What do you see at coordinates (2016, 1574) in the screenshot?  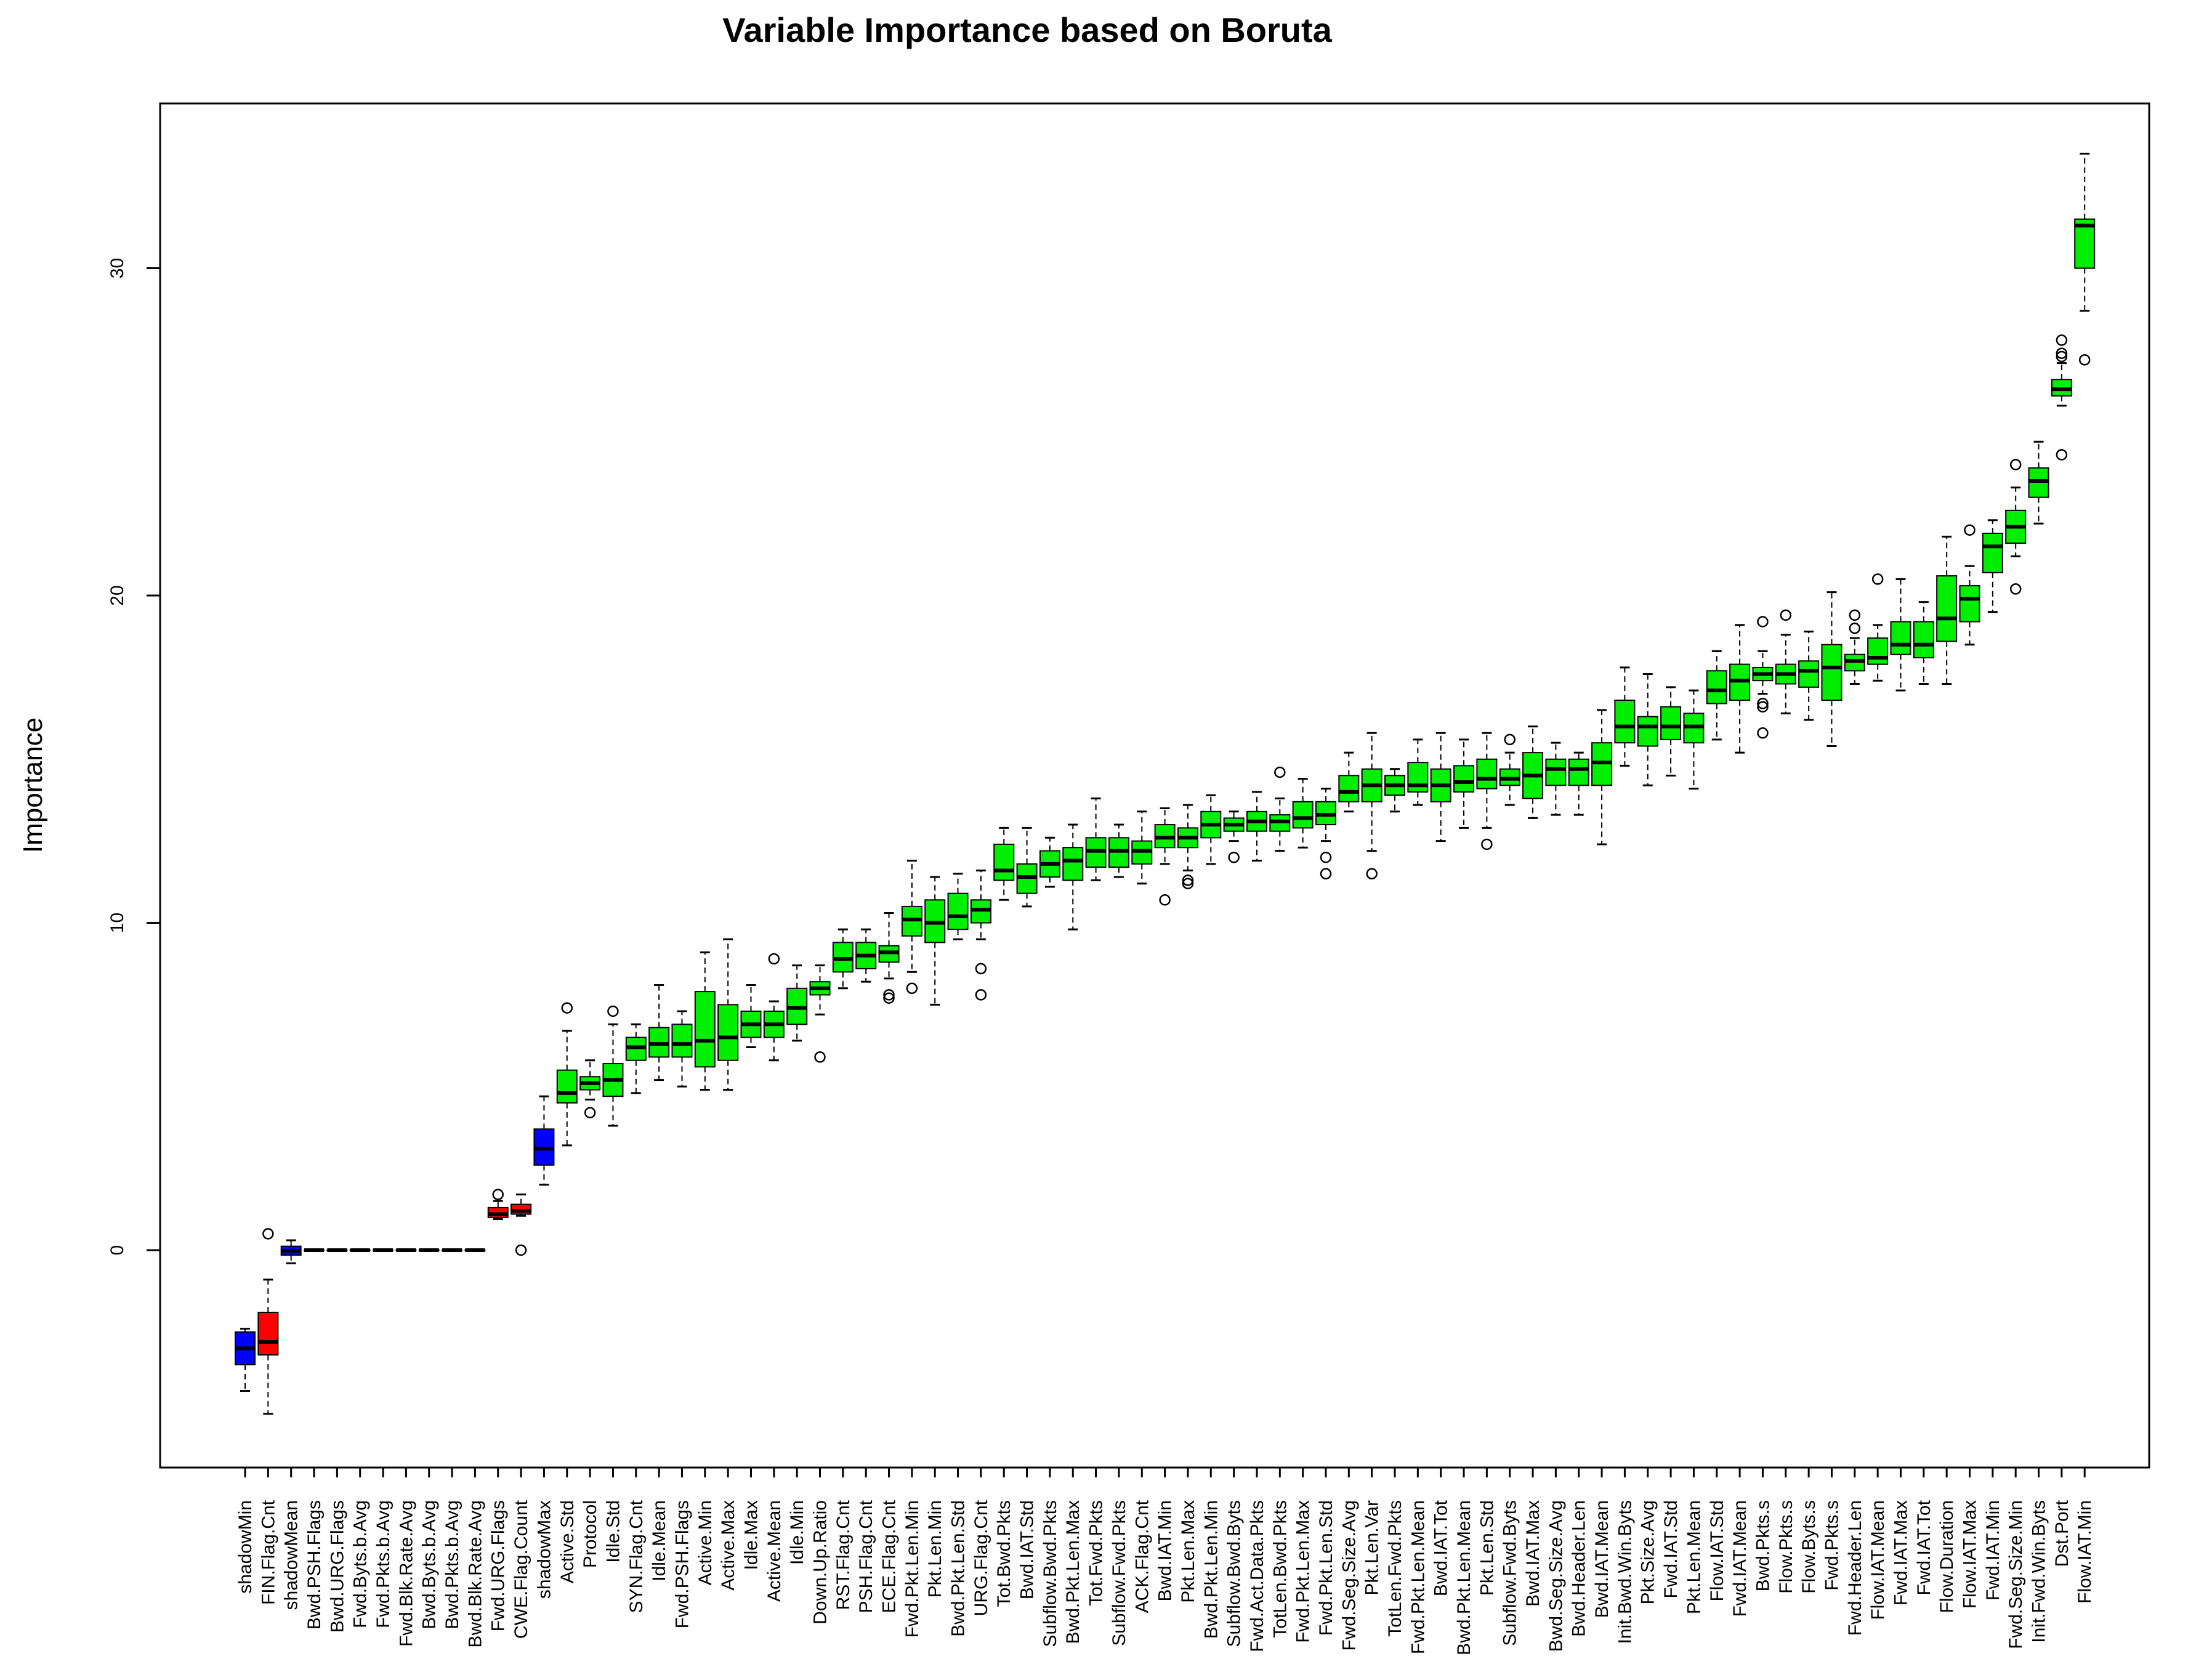 I see `x-tick-label: Fwd.Seg.Size.Min` at bounding box center [2016, 1574].